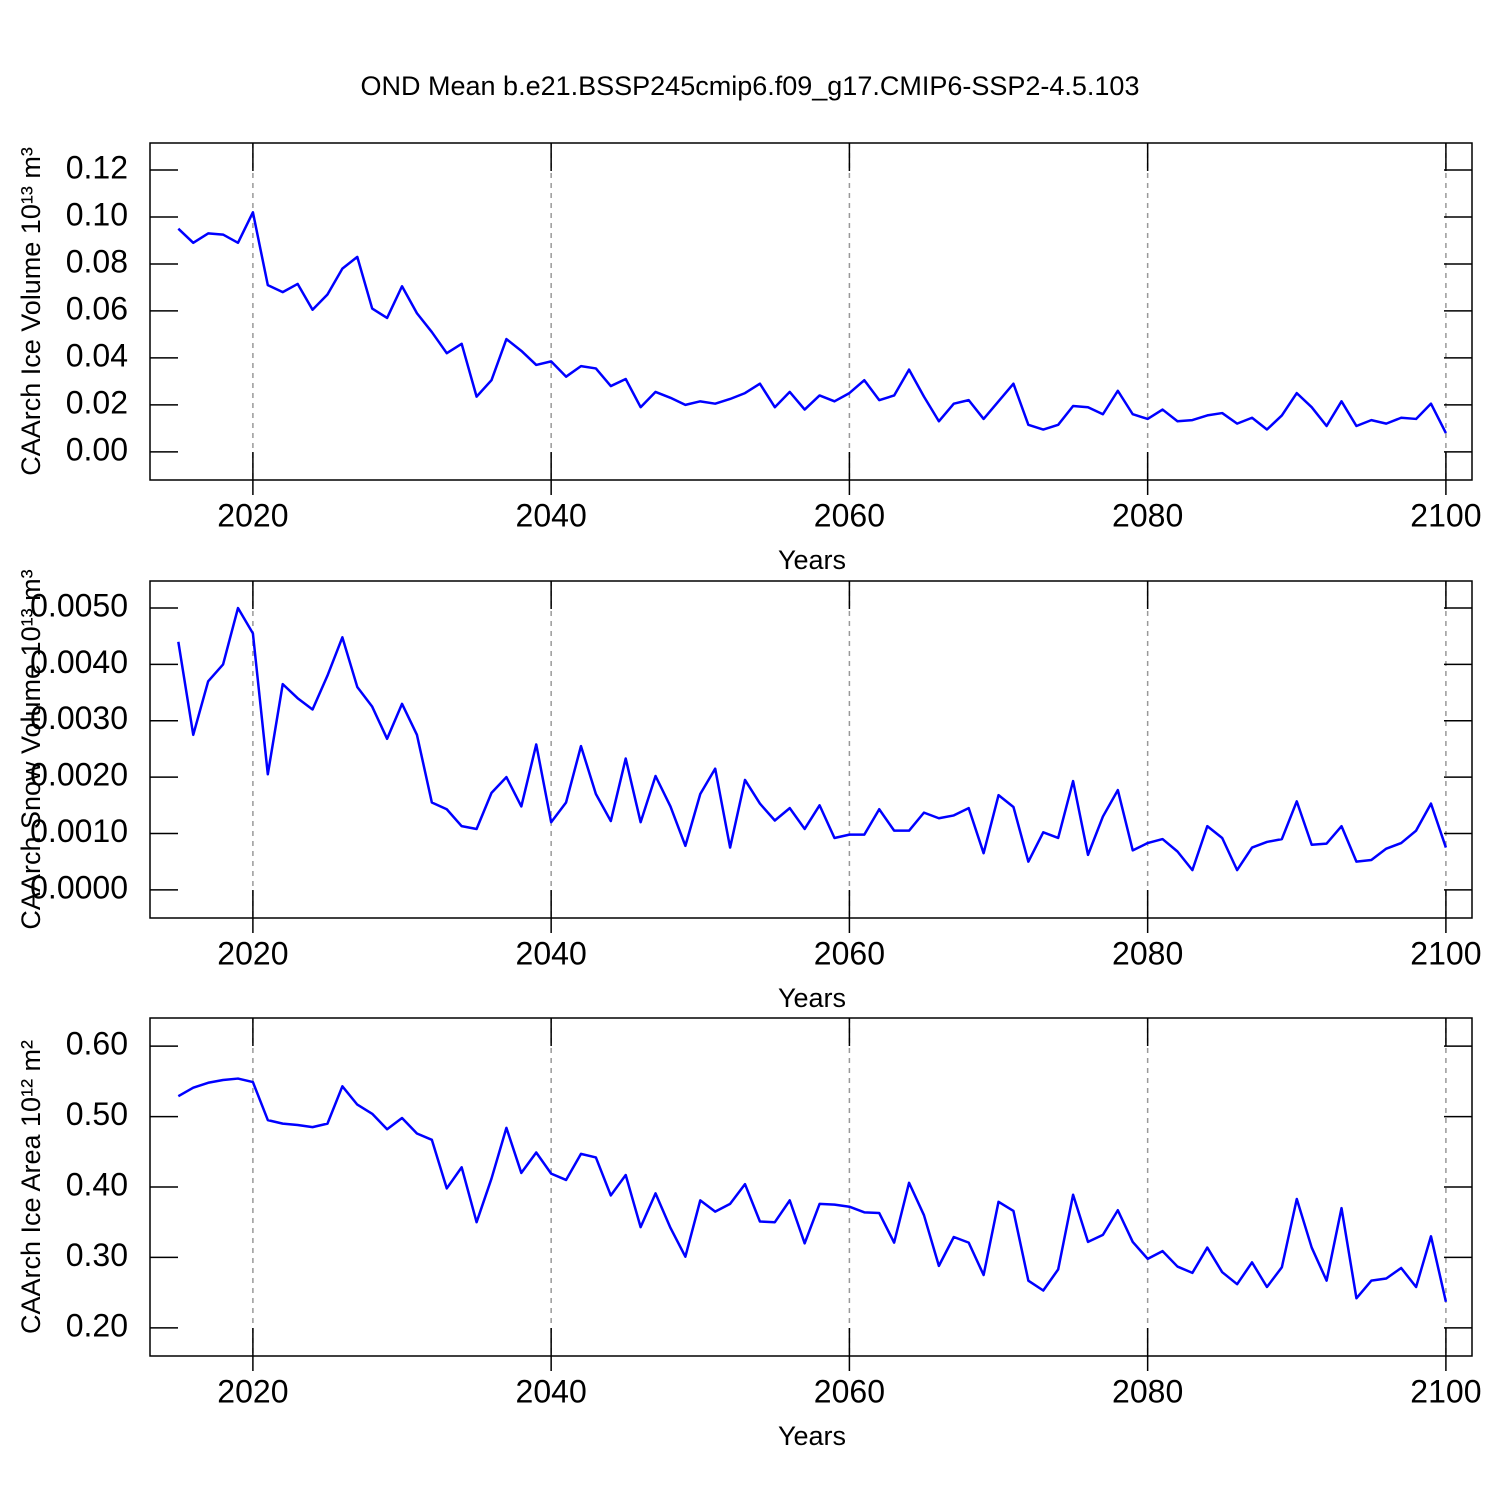 Image resolution: width=1500 pixels, height=1500 pixels. Describe the element at coordinates (79, 775) in the screenshot. I see `y-tick-label: 0.0020` at that location.